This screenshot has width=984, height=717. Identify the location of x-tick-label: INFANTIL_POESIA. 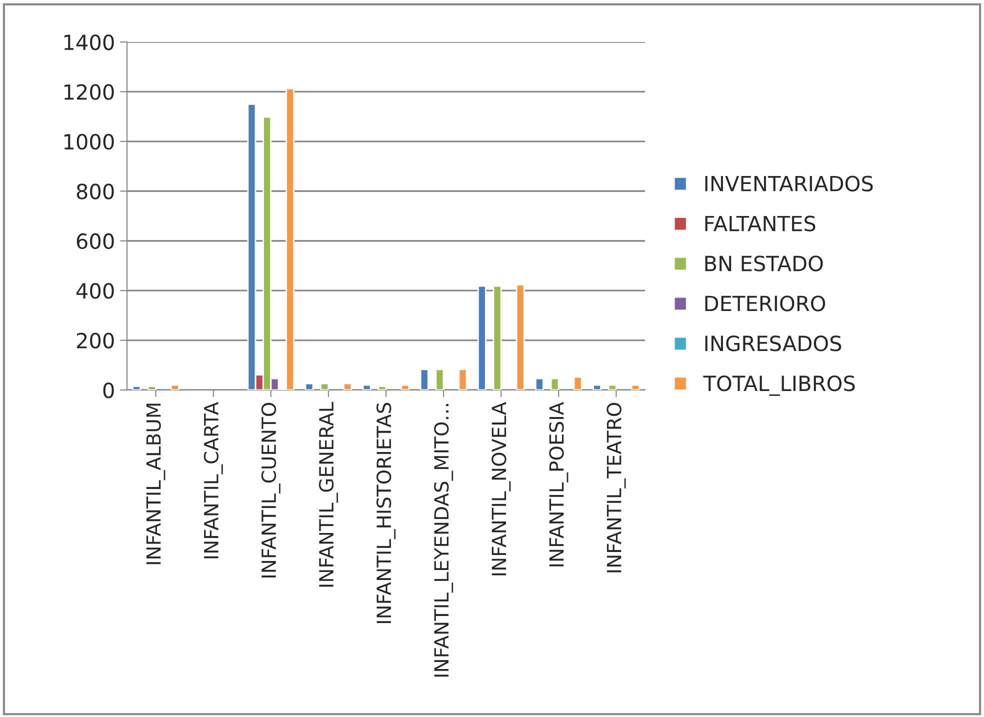
(558, 484).